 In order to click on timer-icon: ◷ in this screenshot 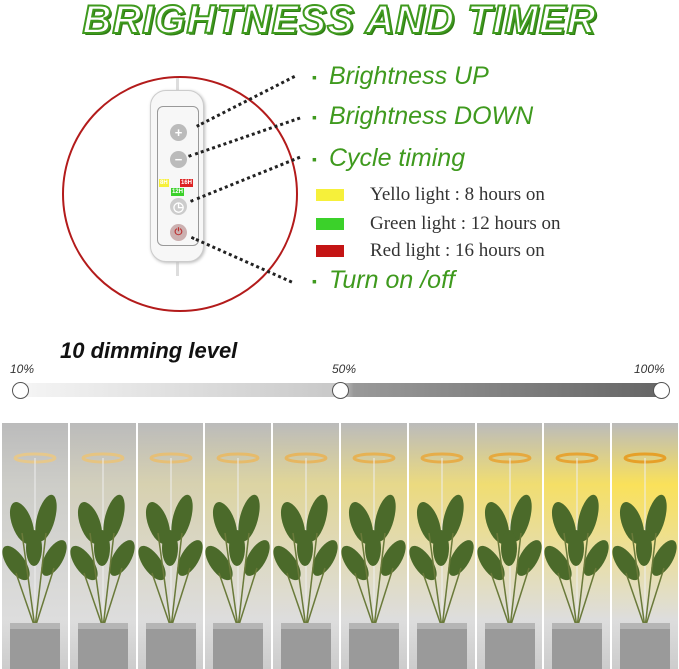, I will do `click(178, 206)`.